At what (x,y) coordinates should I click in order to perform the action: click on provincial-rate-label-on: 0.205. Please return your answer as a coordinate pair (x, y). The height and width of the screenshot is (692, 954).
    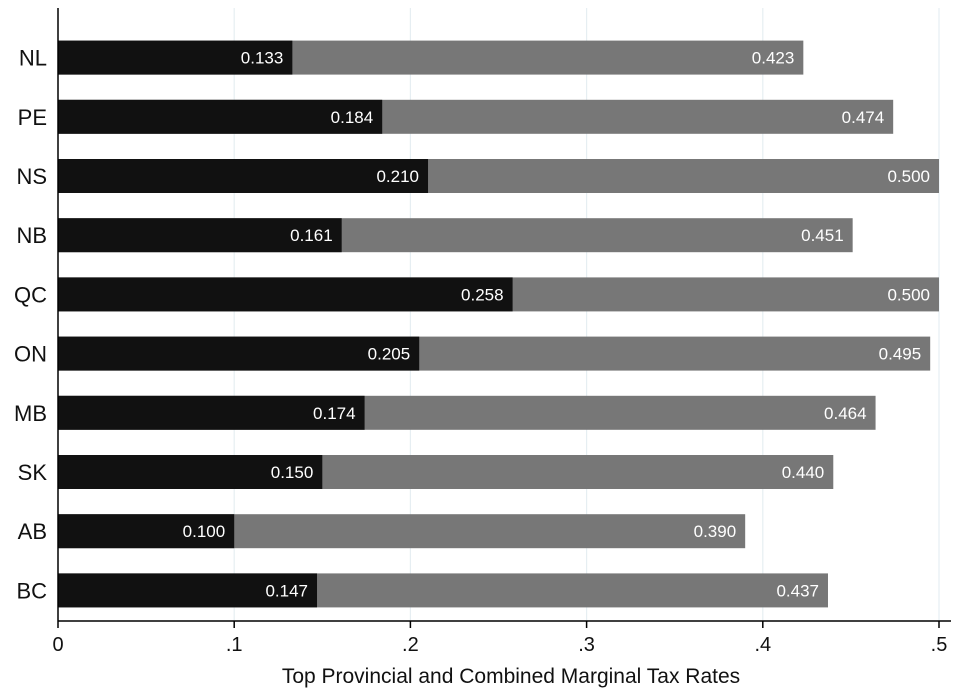
    Looking at the image, I should click on (389, 354).